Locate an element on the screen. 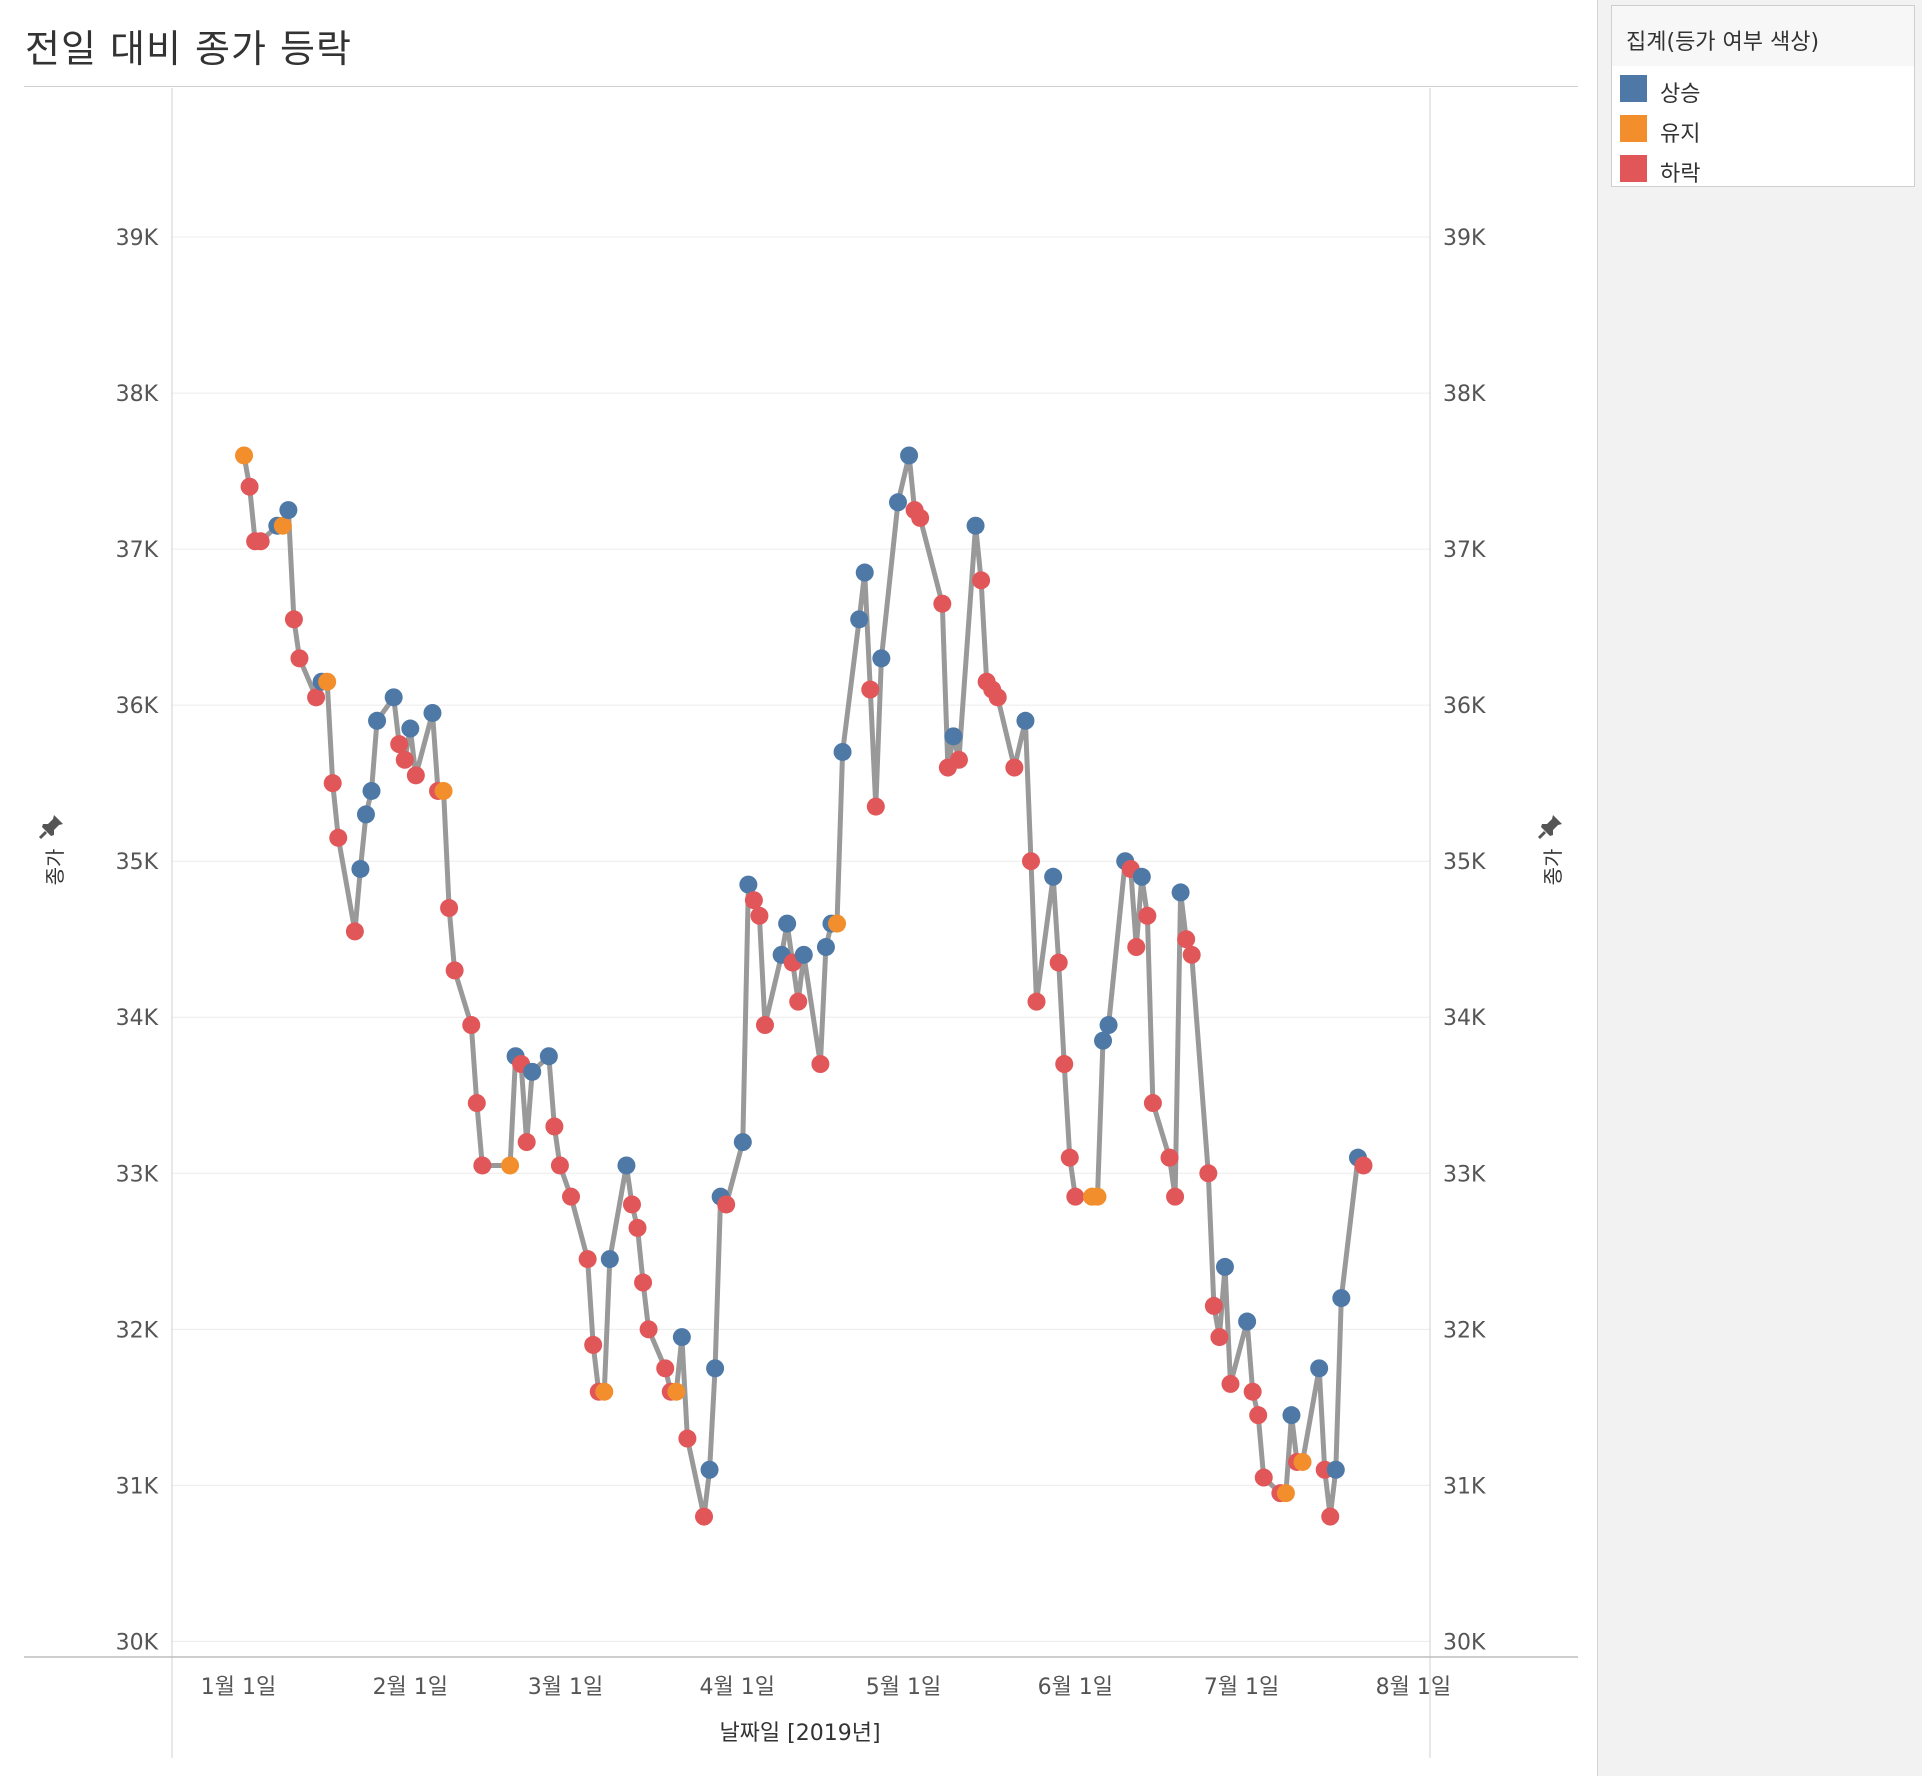 The width and height of the screenshot is (1922, 1776). legend-swatch-up is located at coordinates (1633, 88).